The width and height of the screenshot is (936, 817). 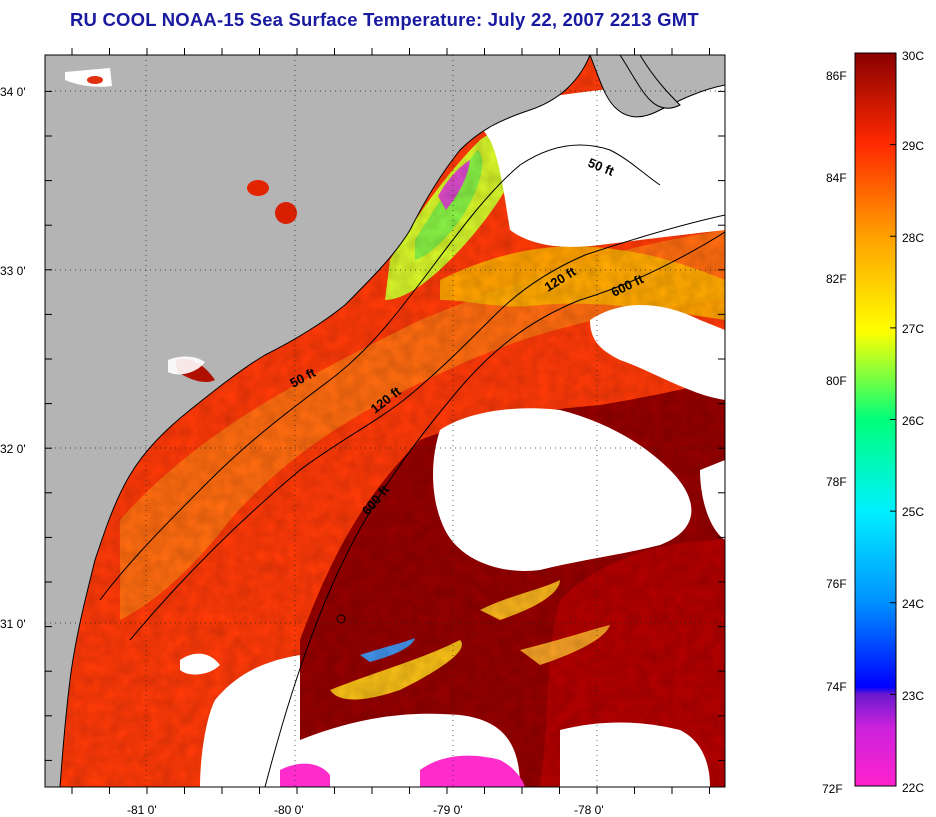 I want to click on lon-label-78: -78 0', so click(x=589, y=810).